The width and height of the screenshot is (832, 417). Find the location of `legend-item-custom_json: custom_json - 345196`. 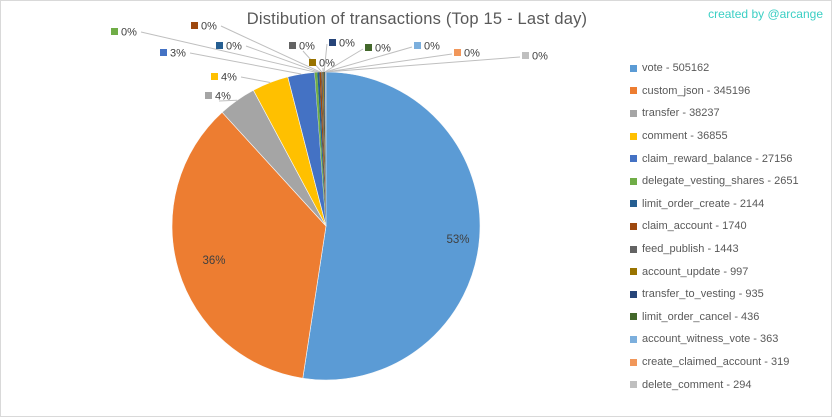

legend-item-custom_json: custom_json - 345196 is located at coordinates (730, 91).